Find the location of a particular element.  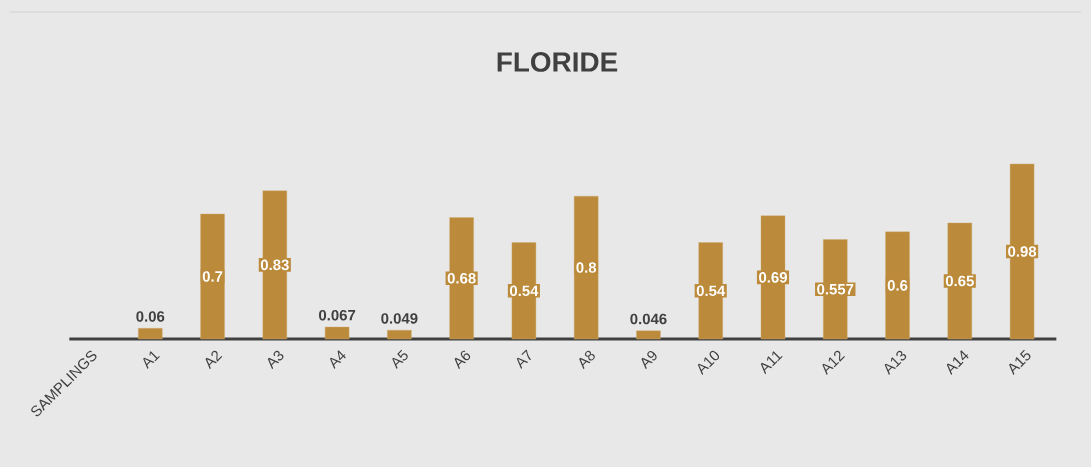

x-tick-label: A8 is located at coordinates (587, 360).